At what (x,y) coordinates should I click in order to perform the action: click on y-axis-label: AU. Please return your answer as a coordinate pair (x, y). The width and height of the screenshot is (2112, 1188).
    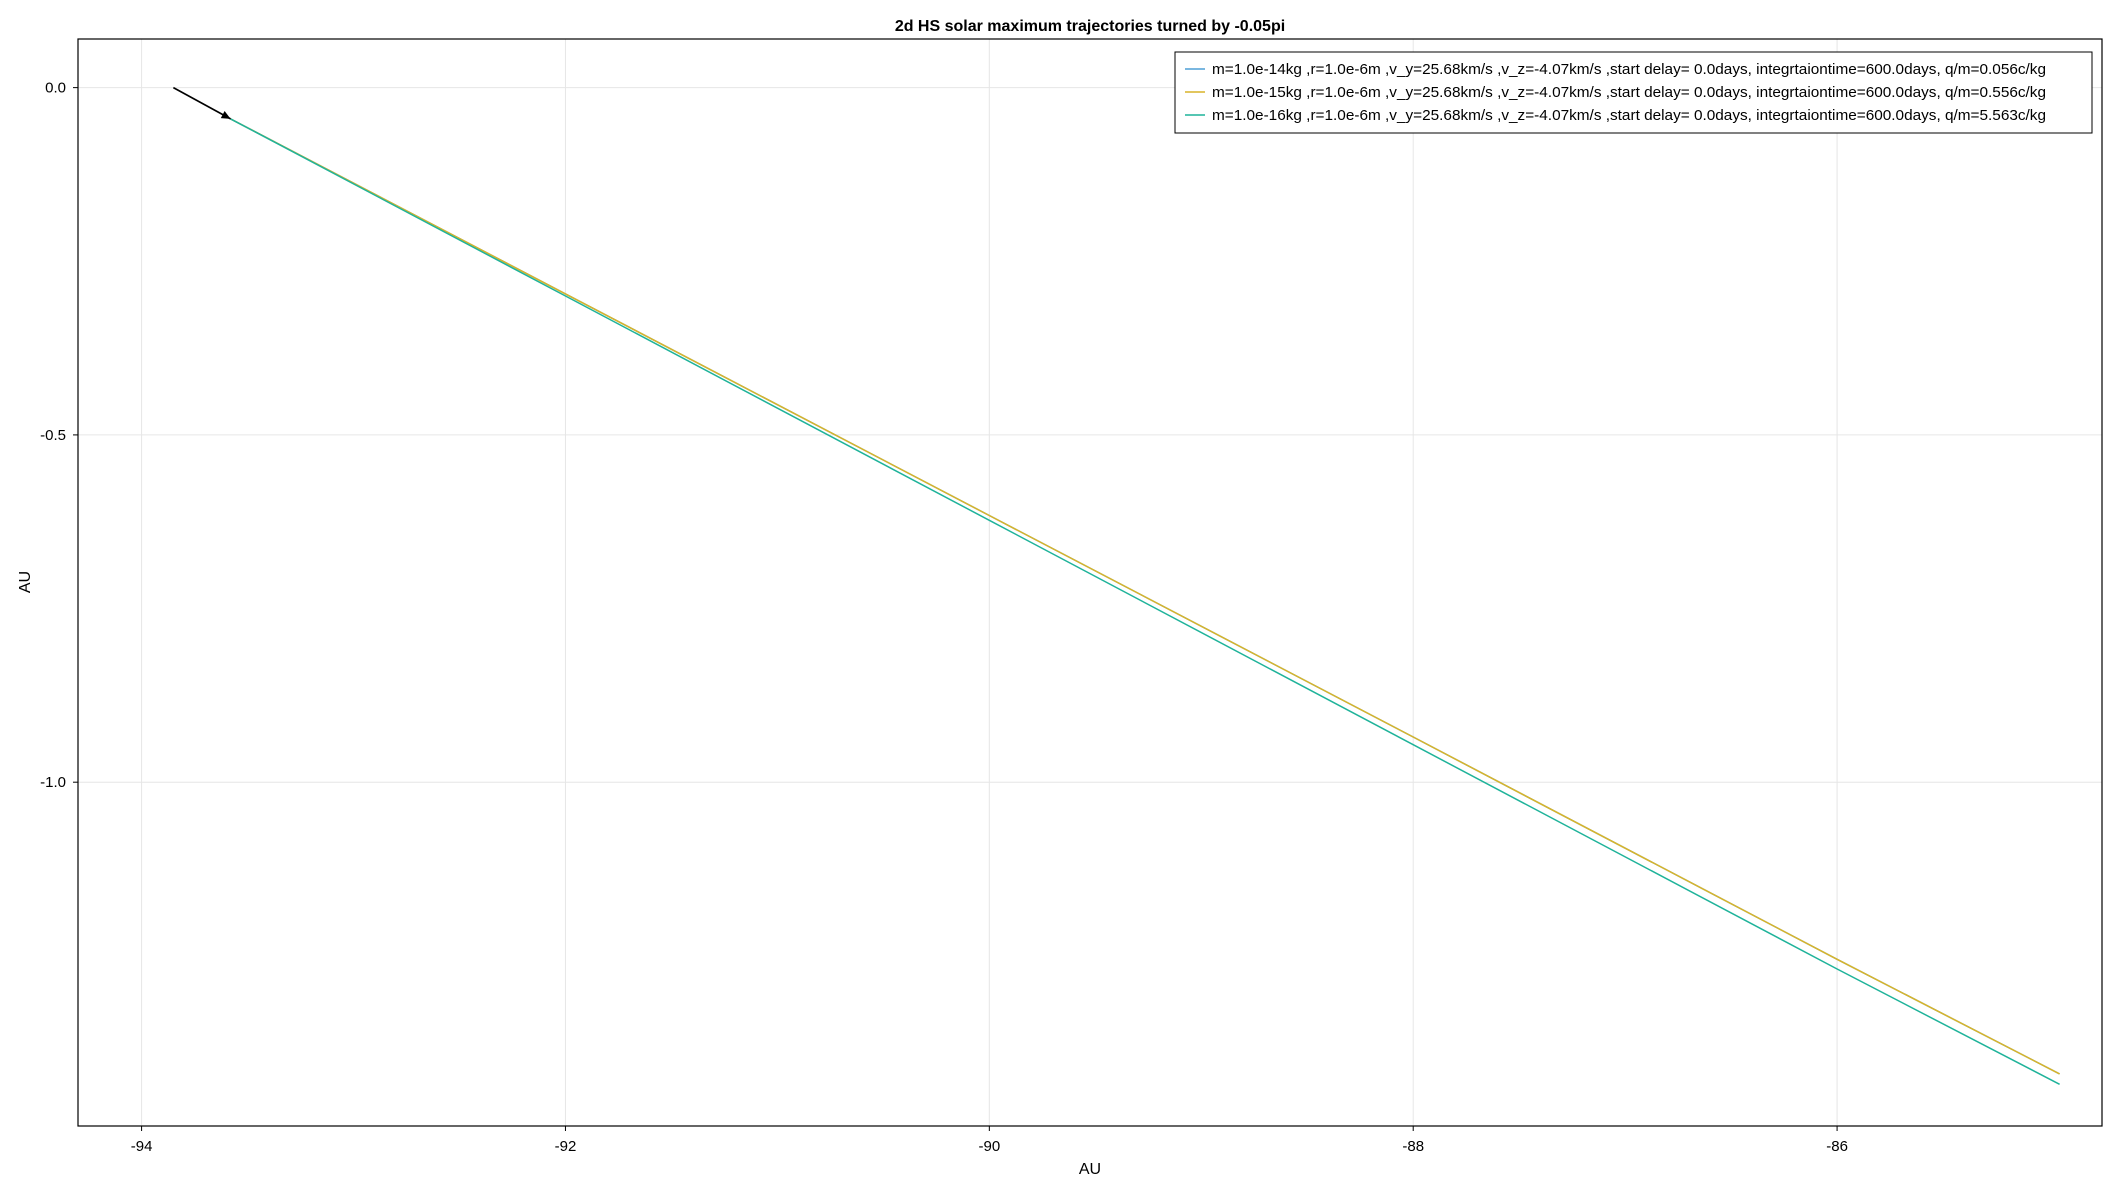
    Looking at the image, I should click on (25, 582).